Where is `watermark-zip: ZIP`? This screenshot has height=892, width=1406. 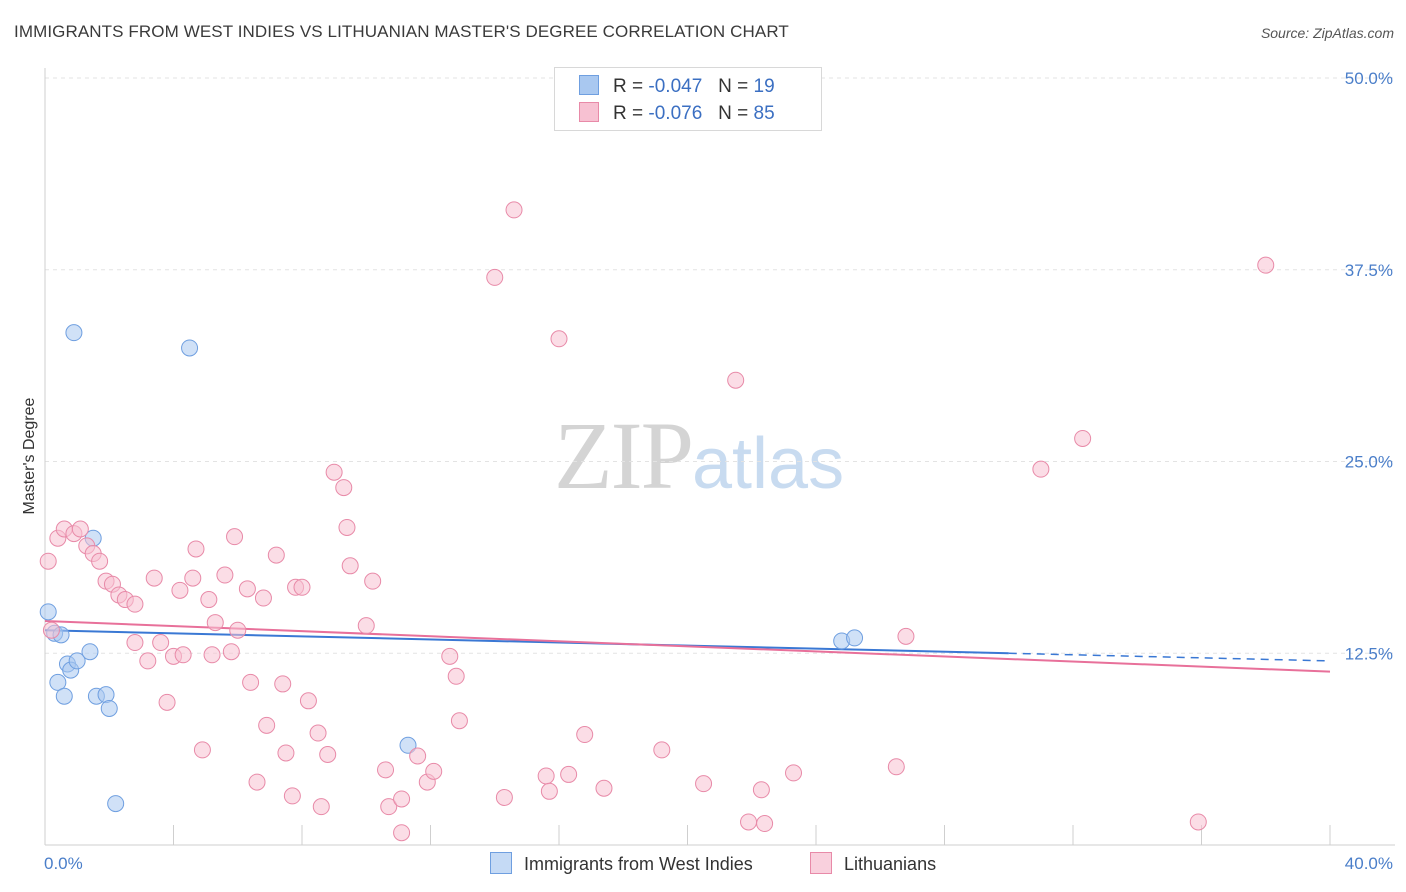
watermark-zip: ZIP is located at coordinates (624, 455).